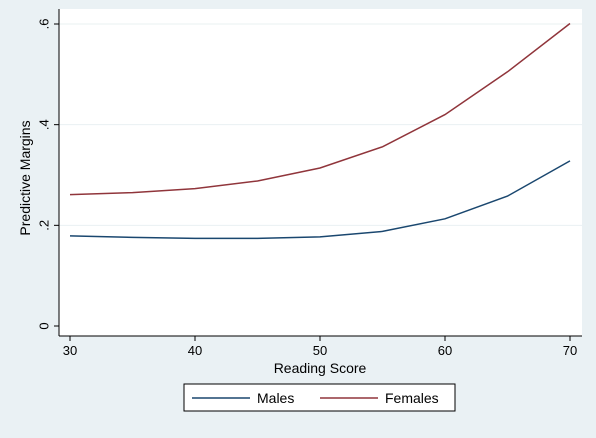 The image size is (596, 438). I want to click on legend-label-males: Males, so click(275, 398).